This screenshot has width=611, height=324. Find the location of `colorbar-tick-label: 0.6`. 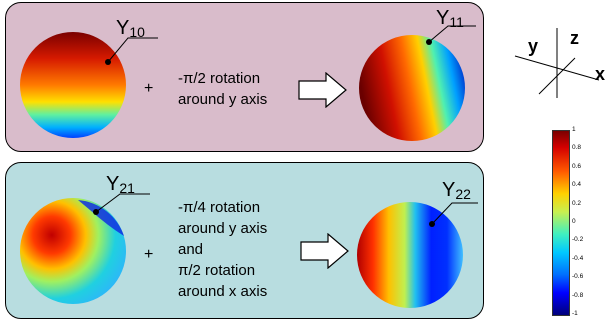

colorbar-tick-label: 0.6 is located at coordinates (577, 166).